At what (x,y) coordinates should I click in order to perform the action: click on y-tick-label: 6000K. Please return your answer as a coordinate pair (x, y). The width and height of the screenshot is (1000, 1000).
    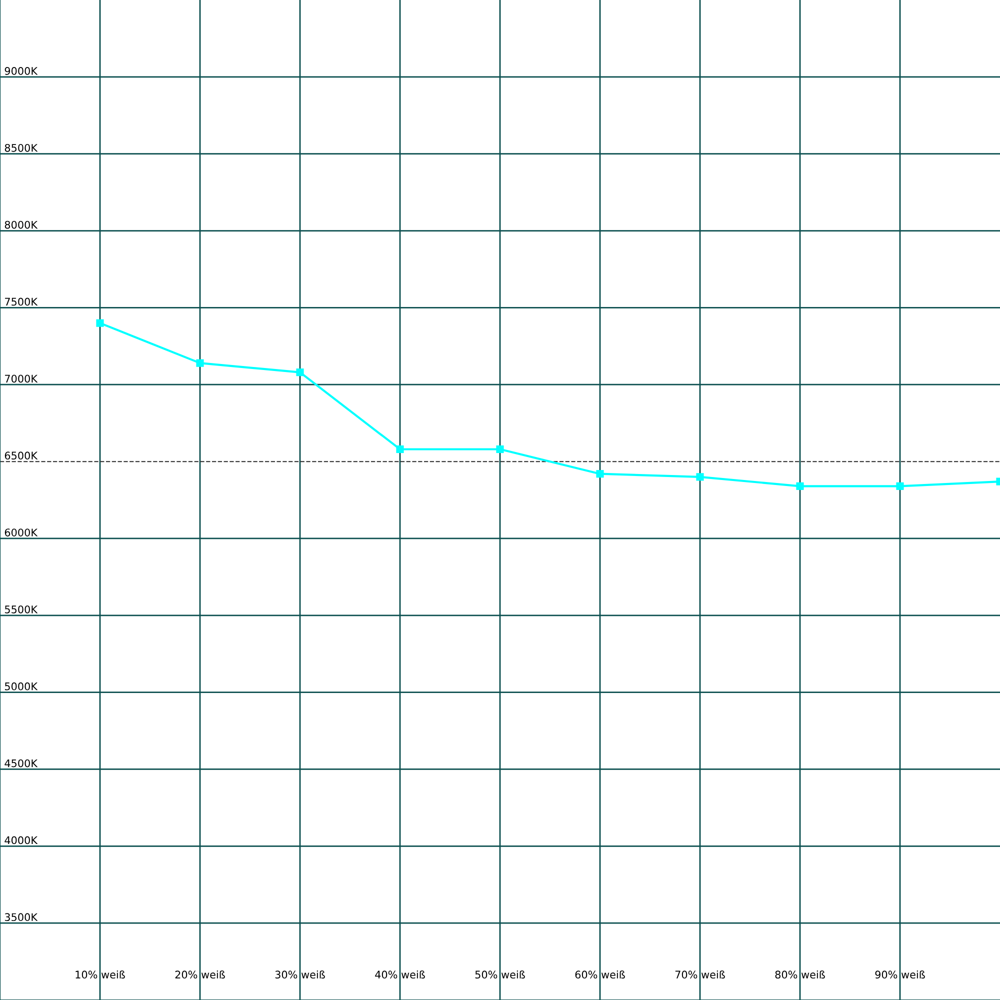
    Looking at the image, I should click on (21, 532).